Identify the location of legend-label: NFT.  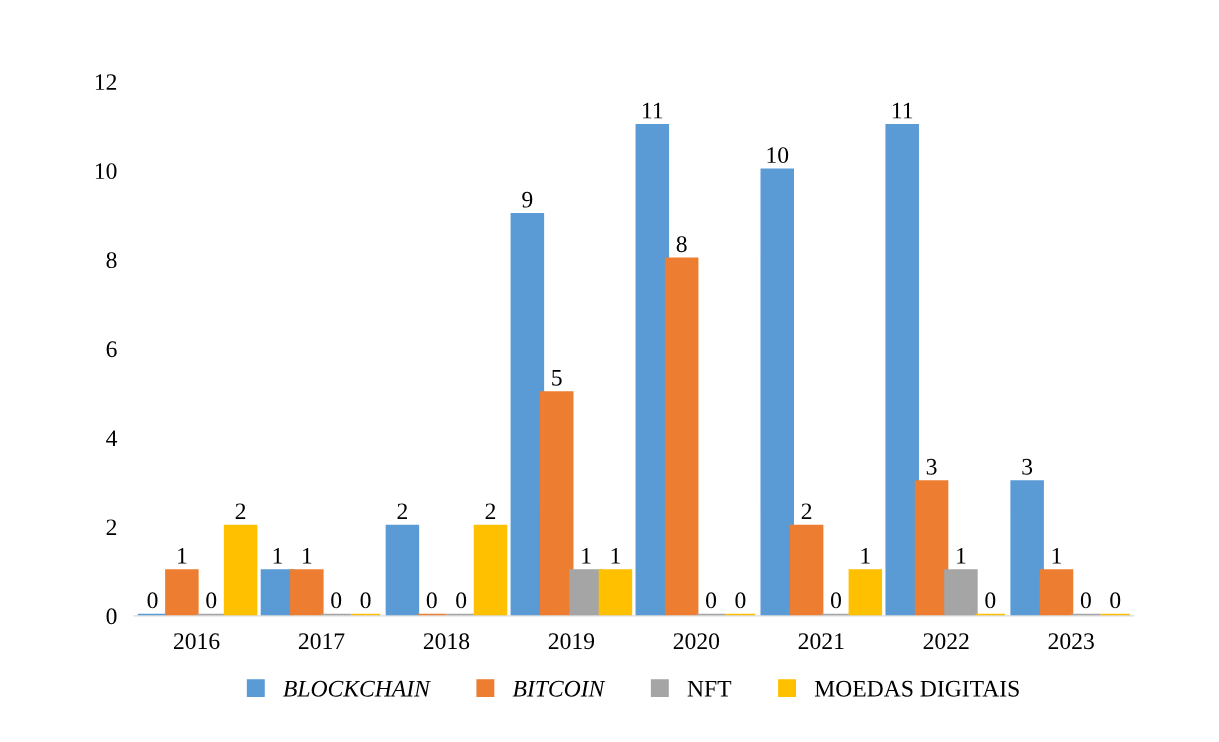
(709, 688).